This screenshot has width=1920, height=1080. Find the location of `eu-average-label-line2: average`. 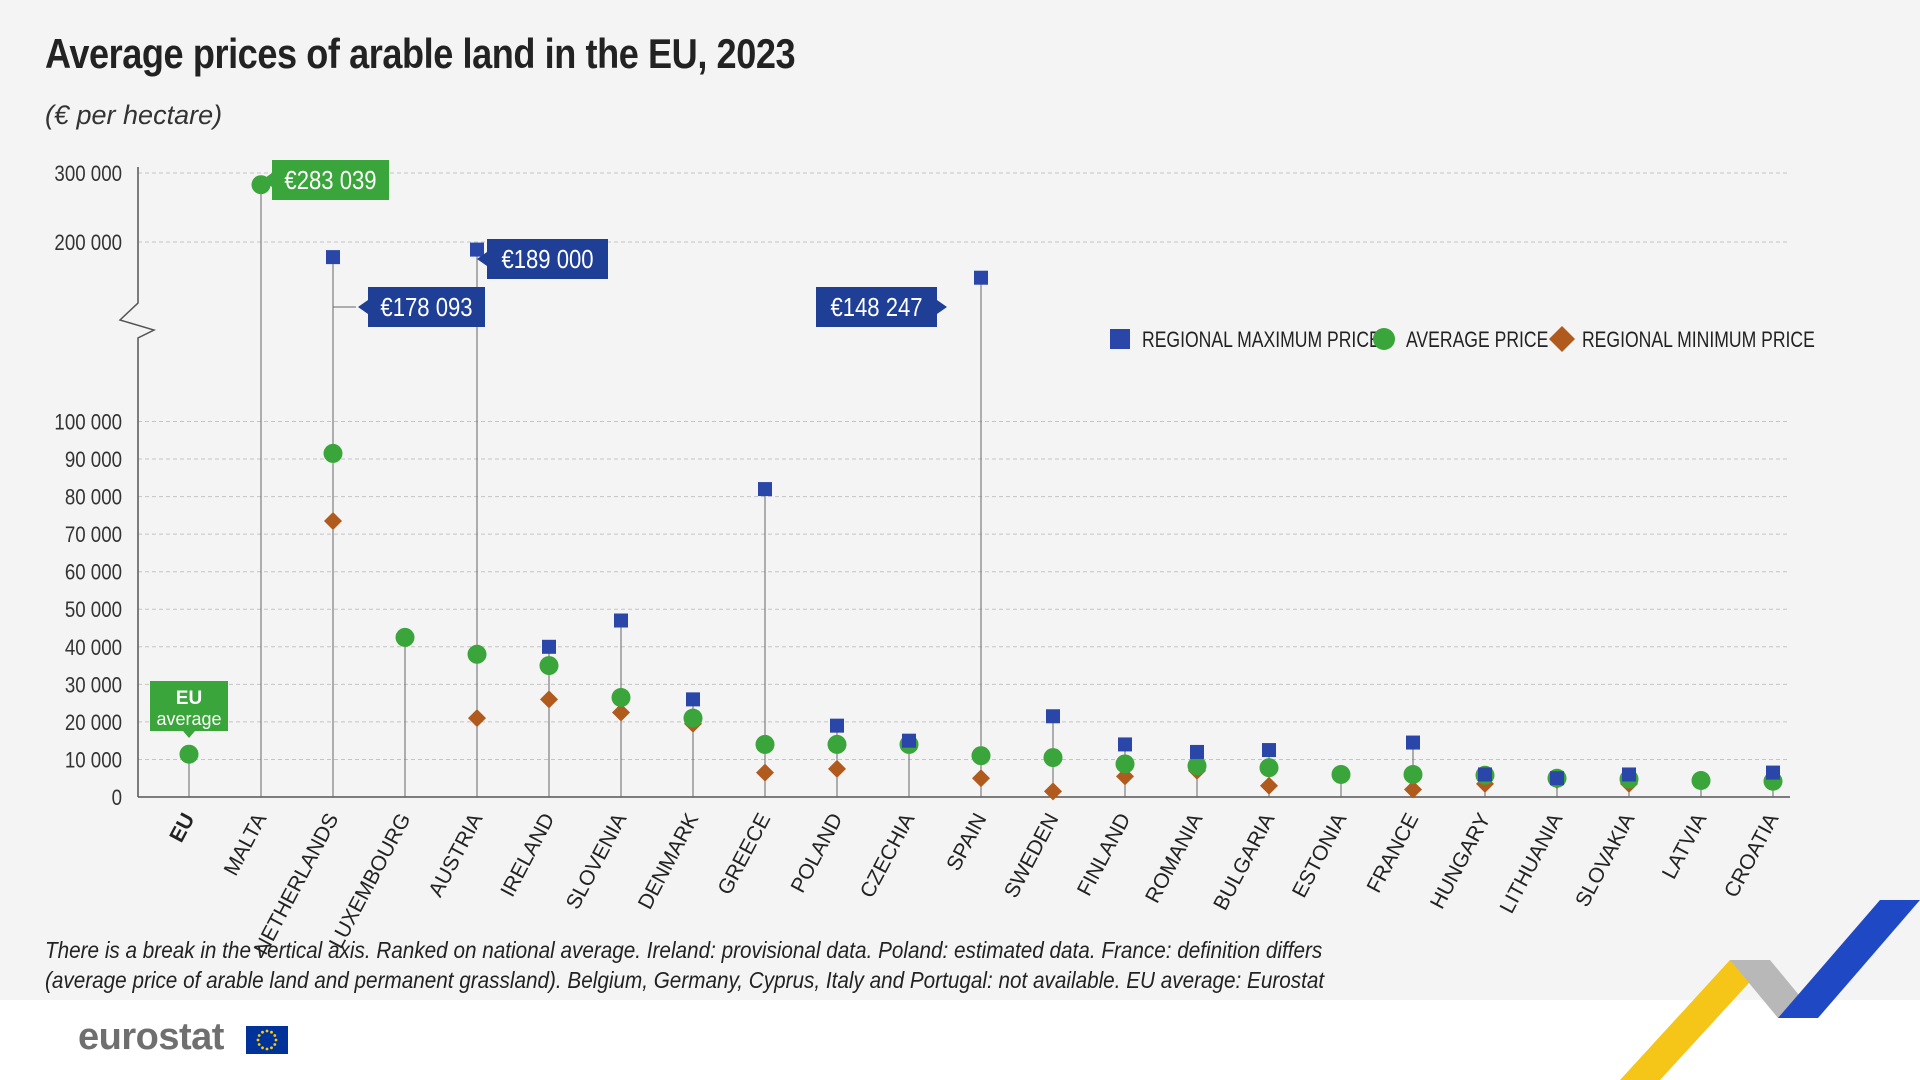

eu-average-label-line2: average is located at coordinates (188, 719).